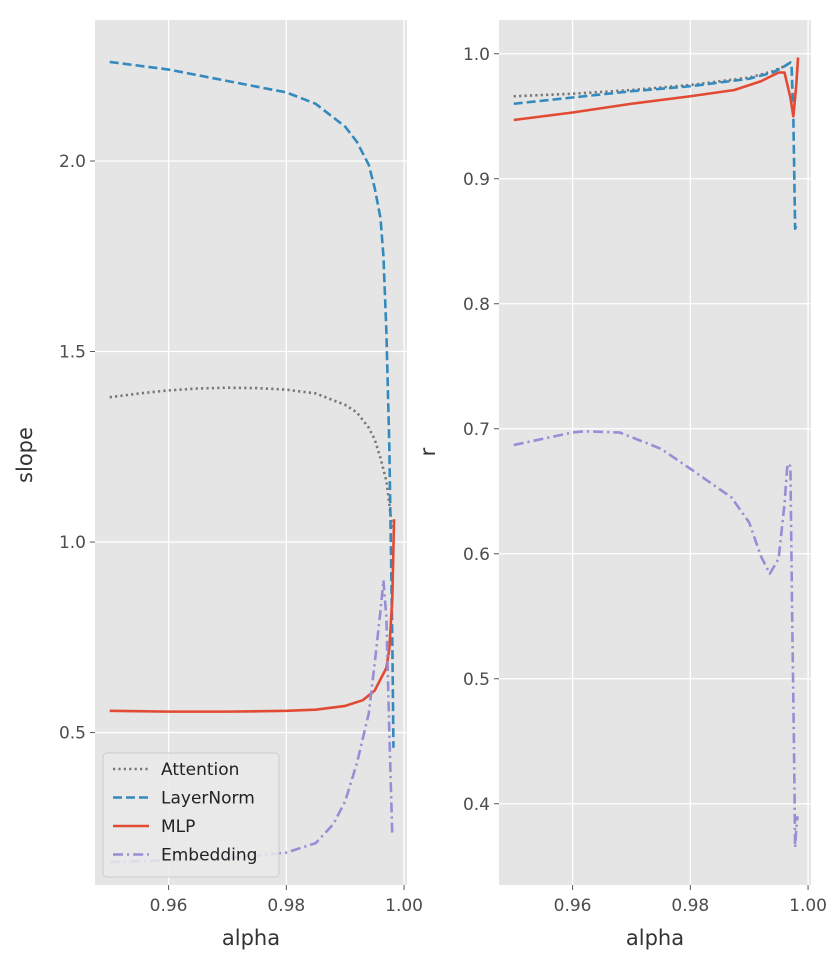 This screenshot has height=969, width=830. What do you see at coordinates (573, 906) in the screenshot?
I see `chart1-xtick-label-0: 0.96` at bounding box center [573, 906].